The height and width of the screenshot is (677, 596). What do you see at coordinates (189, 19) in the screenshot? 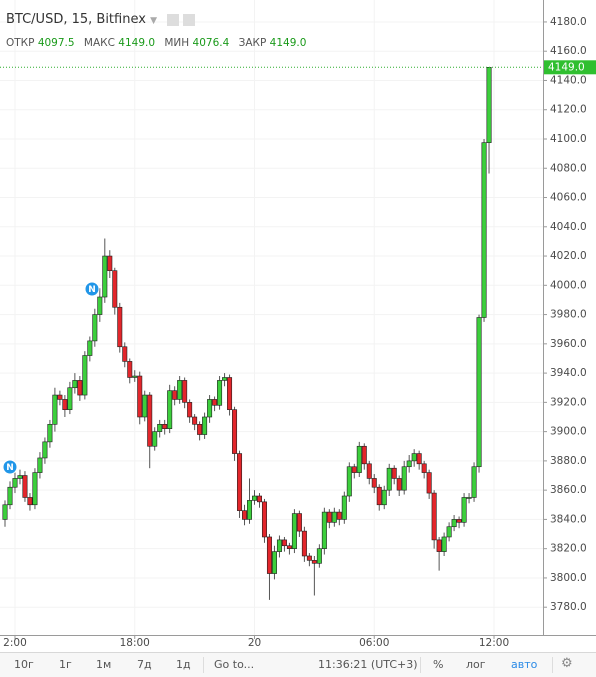
I see `settings-icon` at bounding box center [189, 19].